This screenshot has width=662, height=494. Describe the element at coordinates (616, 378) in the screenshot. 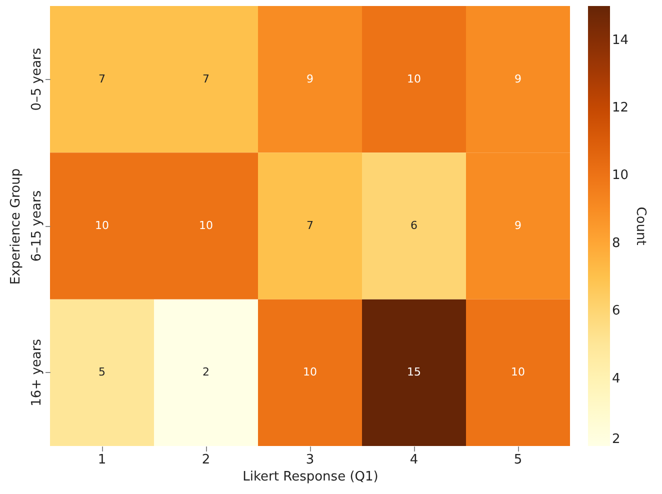

I see `color-bar-label: 4` at that location.